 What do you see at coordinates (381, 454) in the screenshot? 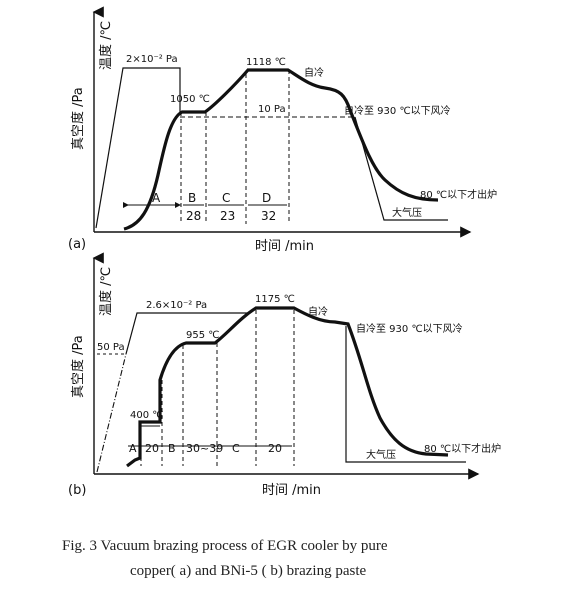
I see `annot-atmosphere-b: 大气压` at bounding box center [381, 454].